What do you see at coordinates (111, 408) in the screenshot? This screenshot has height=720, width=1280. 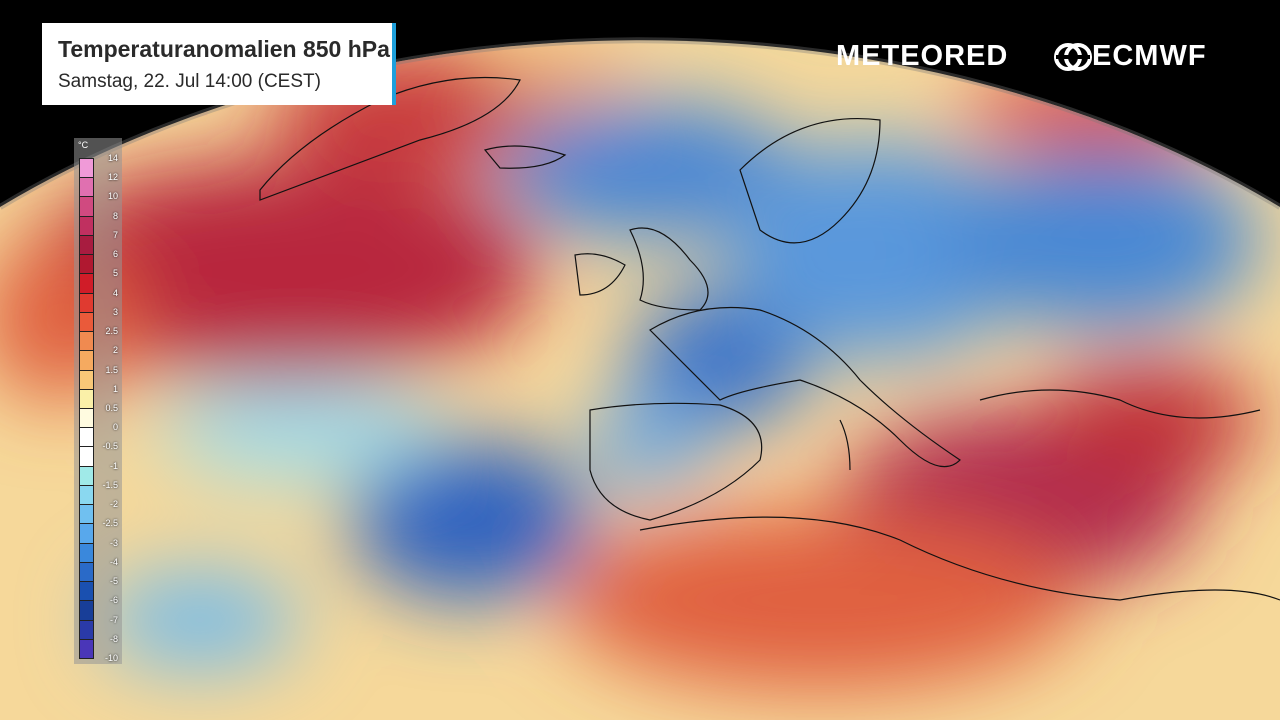 I see `legend-label: 0.5` at bounding box center [111, 408].